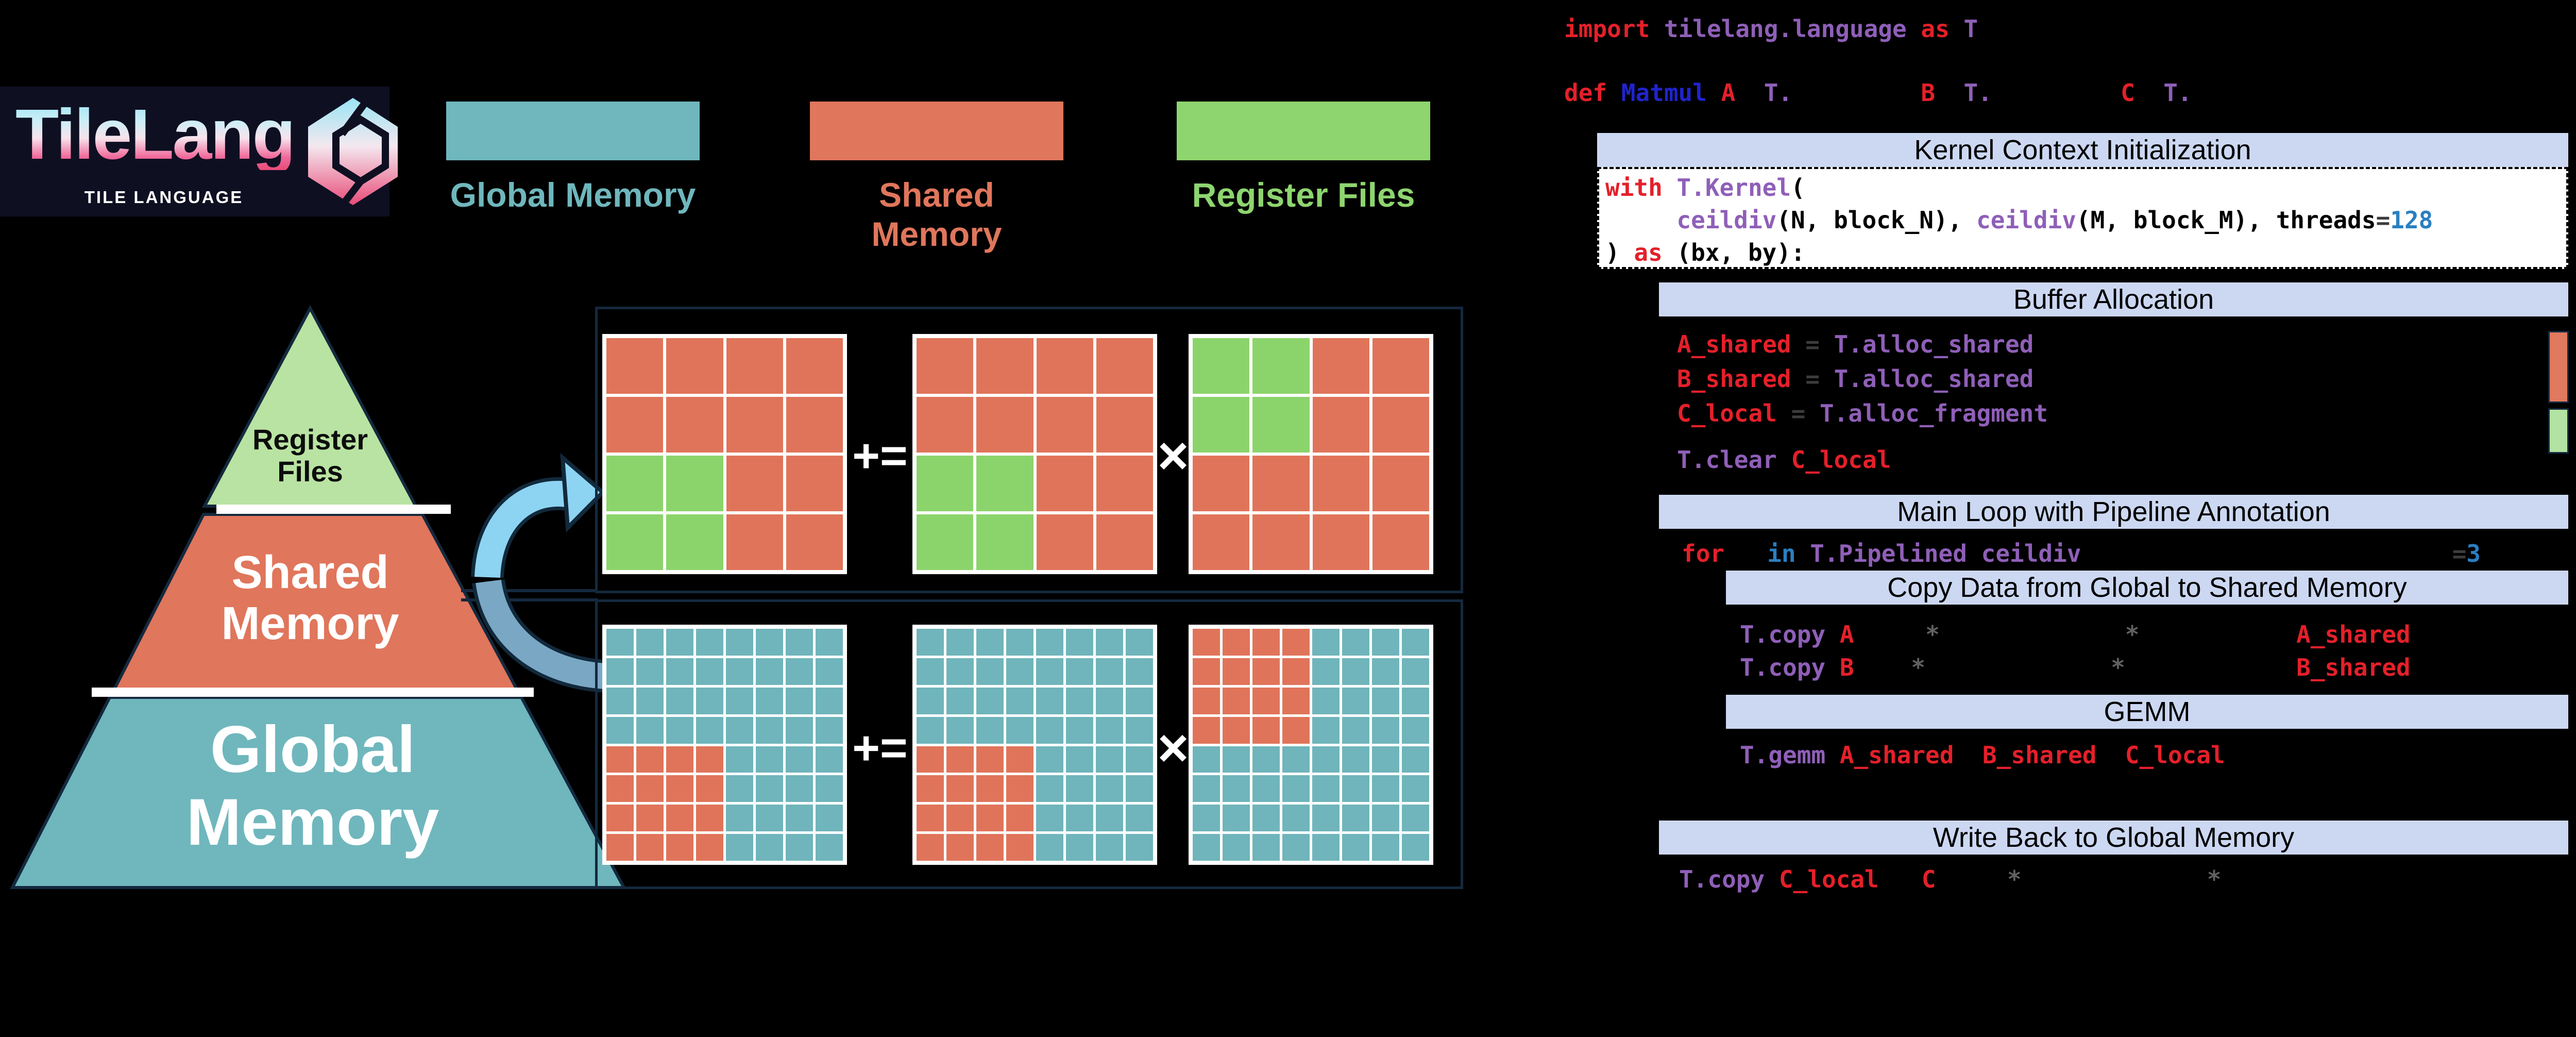 The image size is (2576, 1037). Describe the element at coordinates (1934, 413) in the screenshot. I see `code-token: T.alloc_fragment` at that location.